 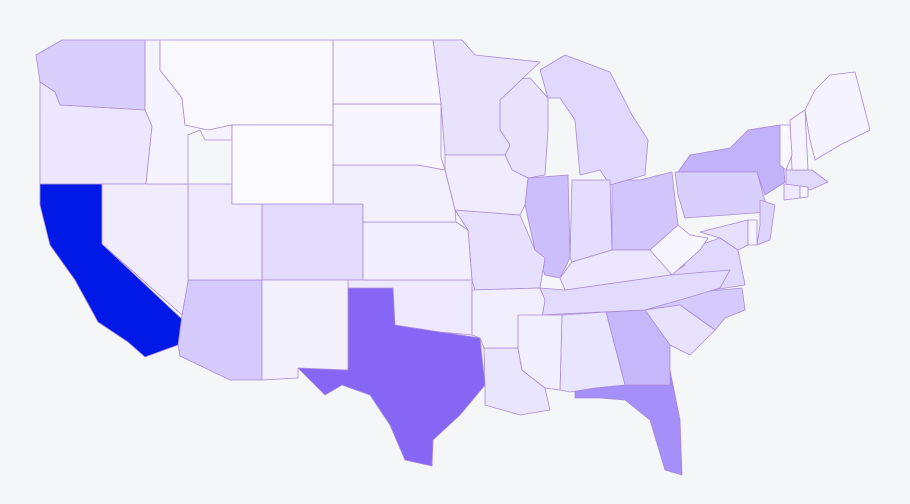 What do you see at coordinates (766, 222) in the screenshot?
I see `state-nj` at bounding box center [766, 222].